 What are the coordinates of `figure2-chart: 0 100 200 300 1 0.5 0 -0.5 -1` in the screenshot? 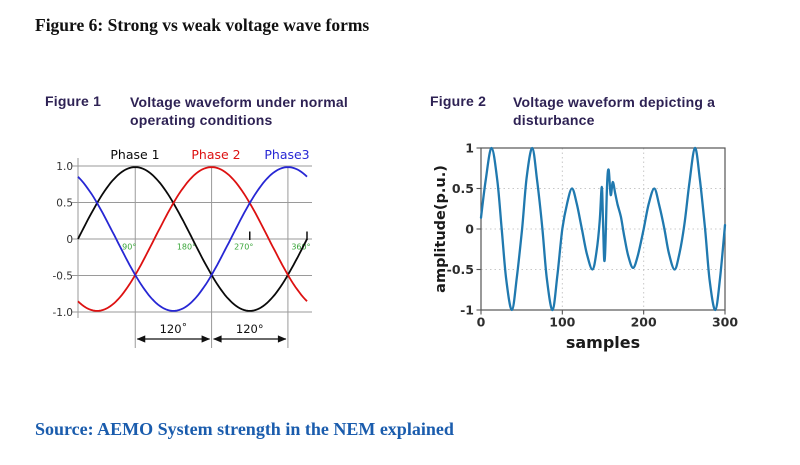 It's located at (593, 235).